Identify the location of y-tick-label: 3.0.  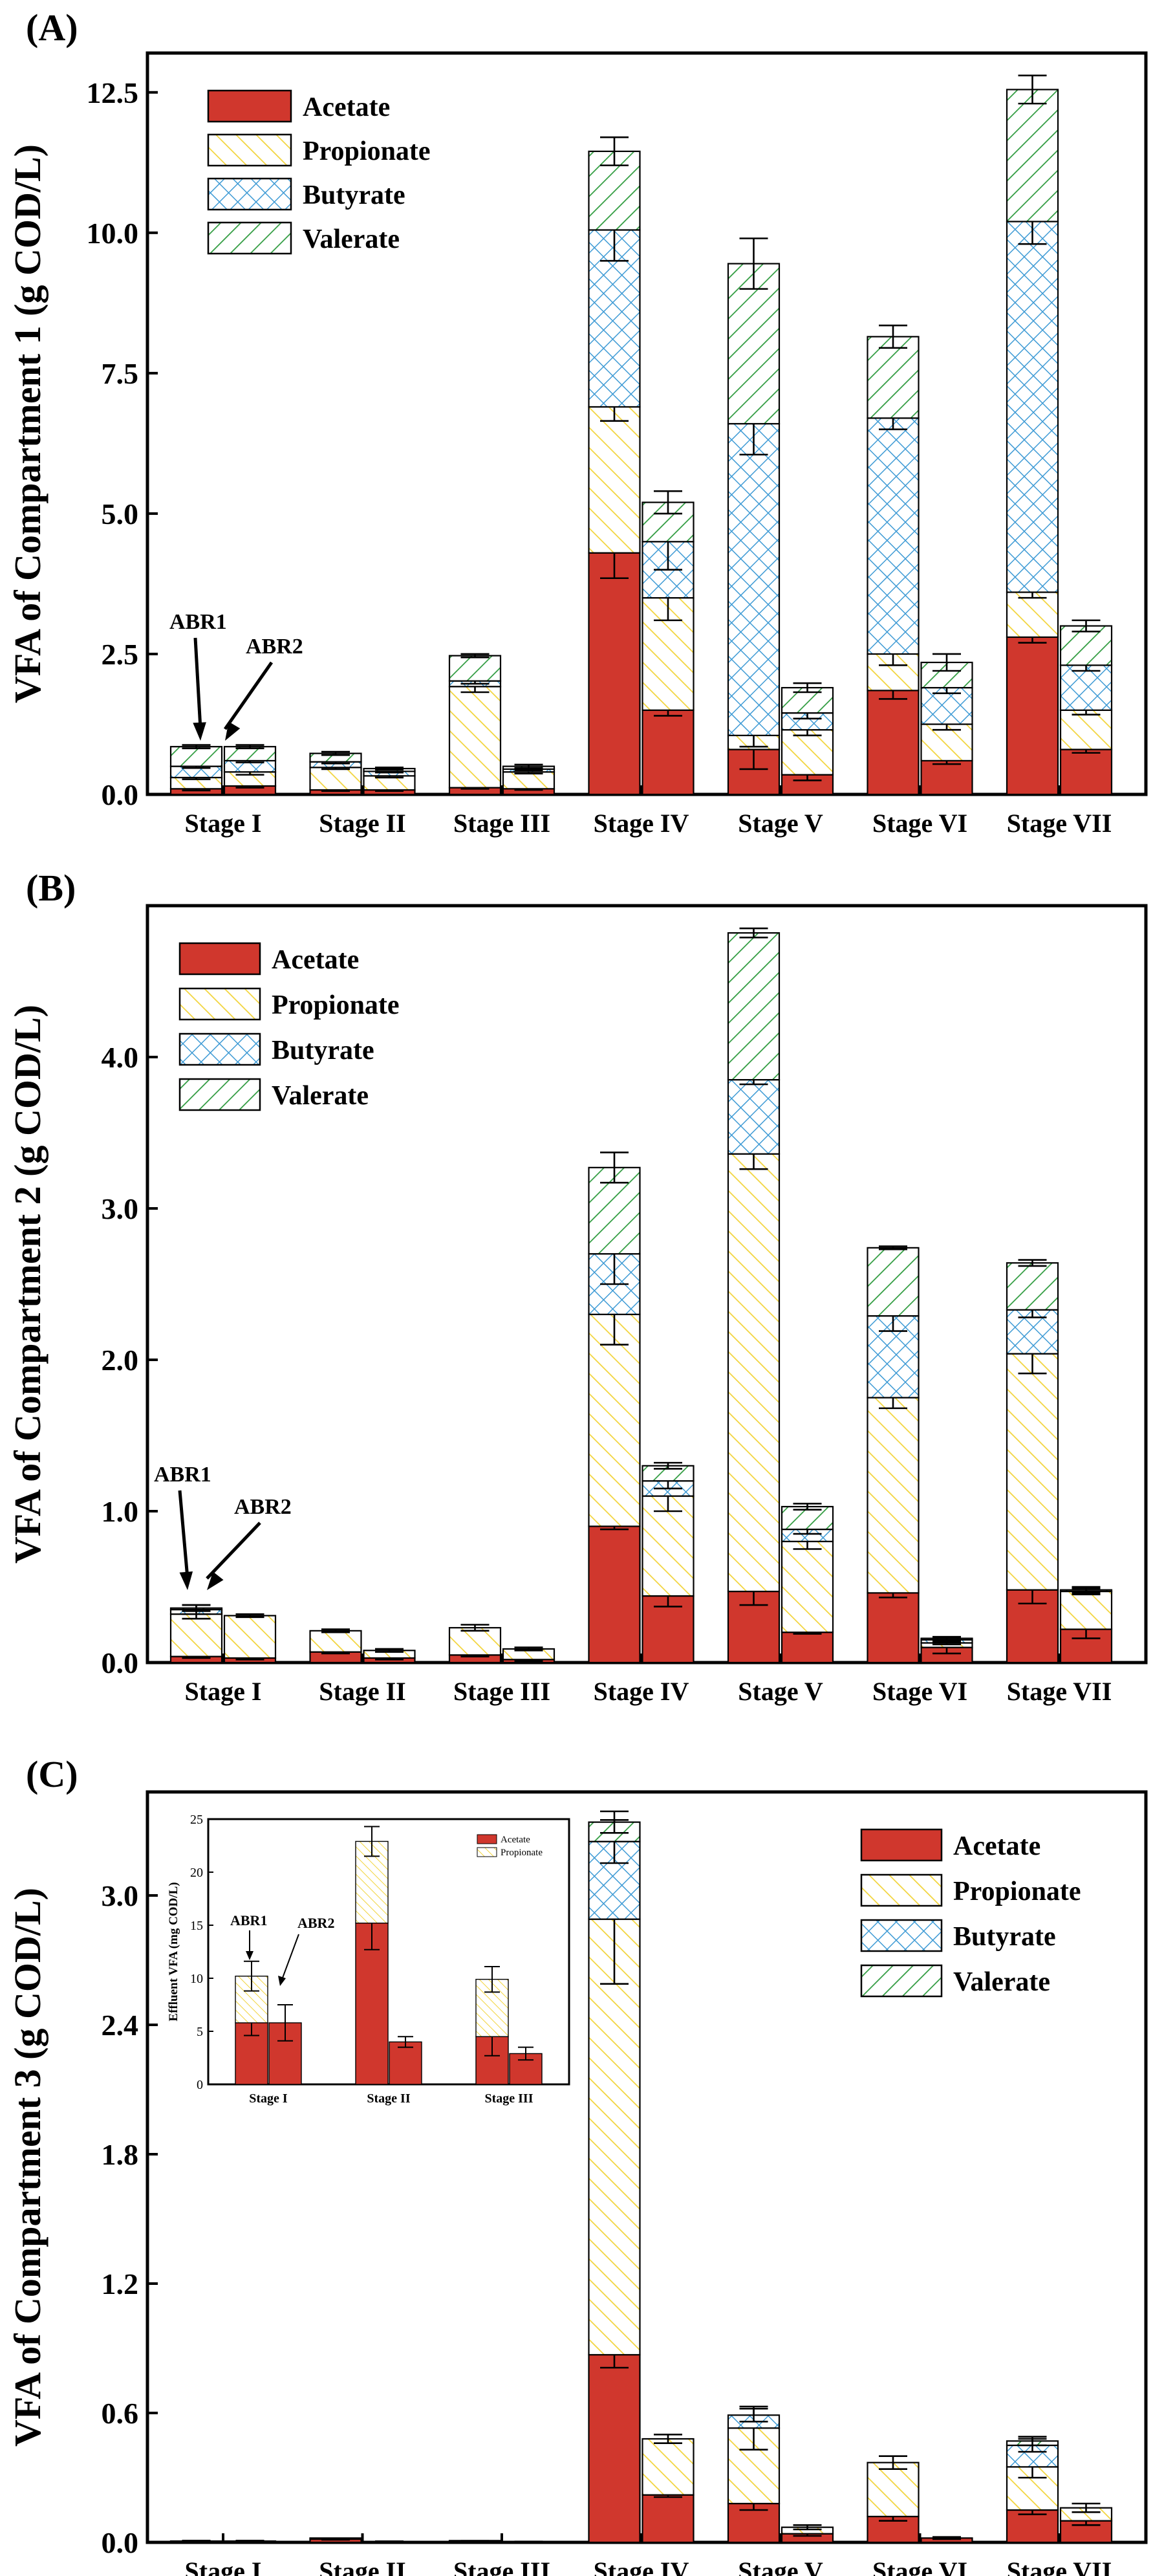
(120, 1208).